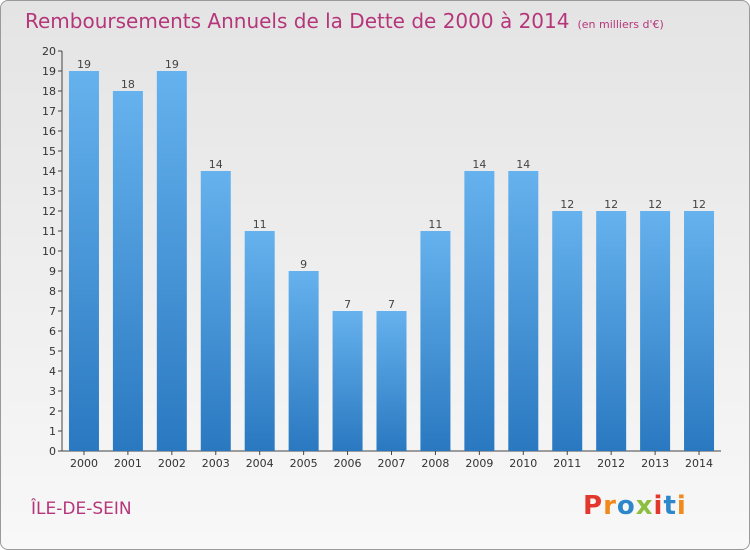 This screenshot has height=550, width=750. What do you see at coordinates (304, 463) in the screenshot?
I see `x-tick-label: 2005` at bounding box center [304, 463].